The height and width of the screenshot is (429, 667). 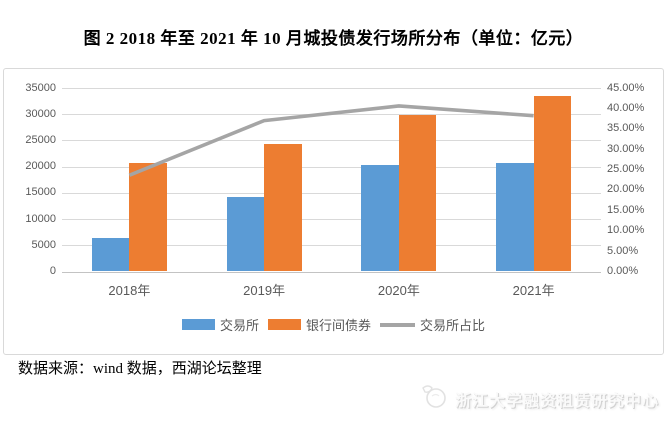 I want to click on line-exchange-ratio, so click(x=331, y=140).